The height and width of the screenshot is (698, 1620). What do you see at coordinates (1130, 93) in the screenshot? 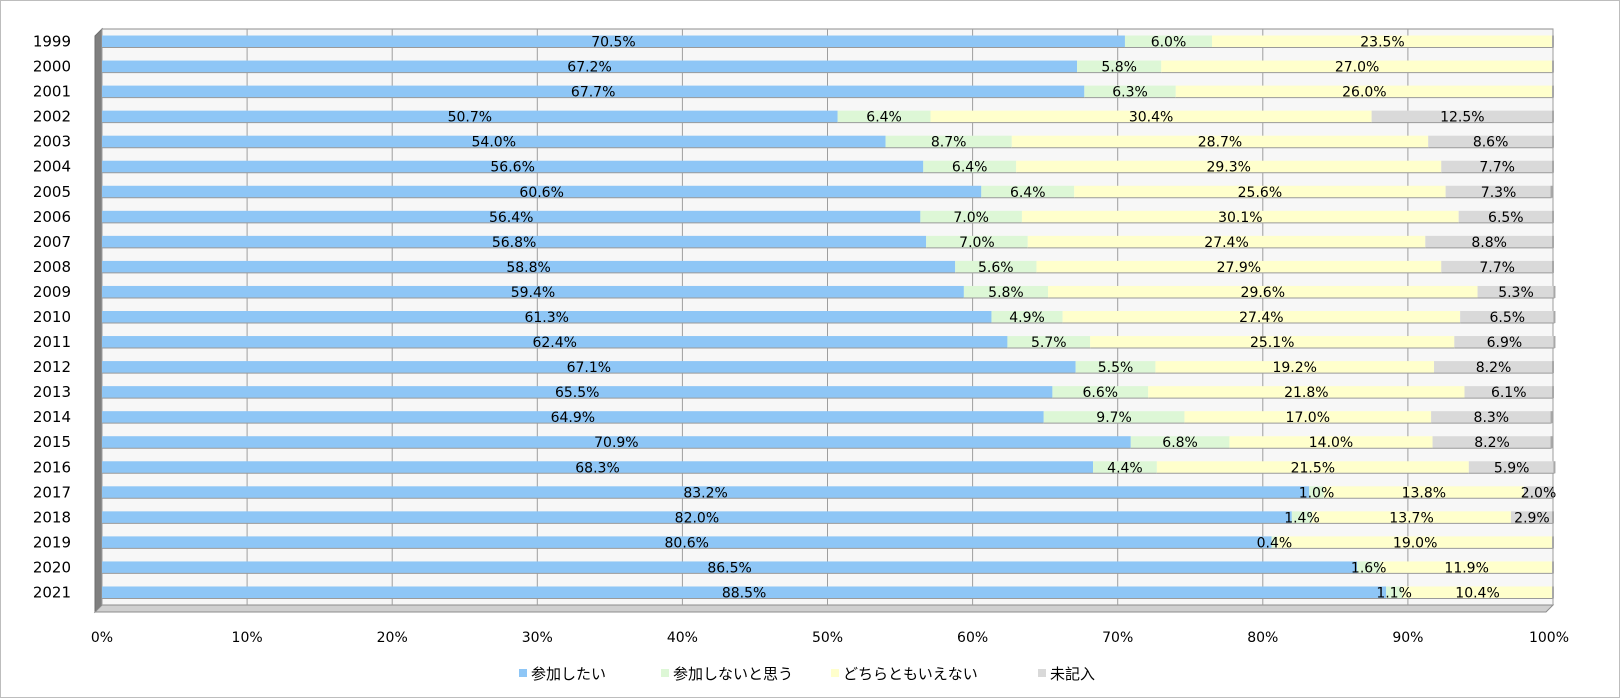
I see `data-label: 6.3%` at bounding box center [1130, 93].